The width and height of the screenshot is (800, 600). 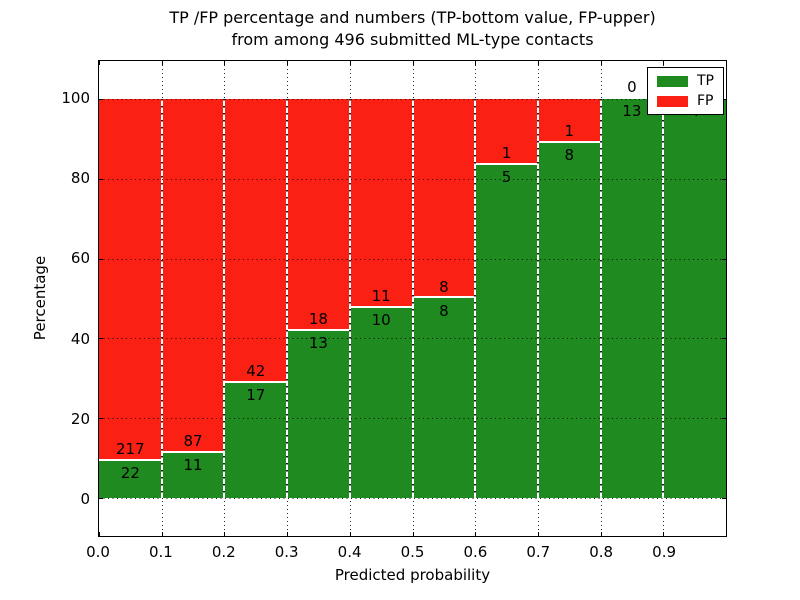 I want to click on y-tick-label: 40, so click(x=80, y=338).